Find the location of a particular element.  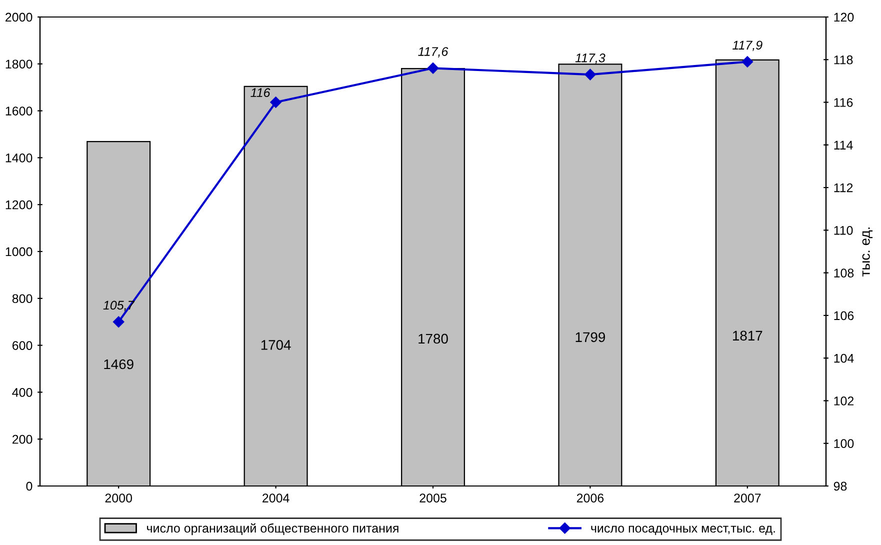

y-tick-label: 1800 is located at coordinates (19, 64).